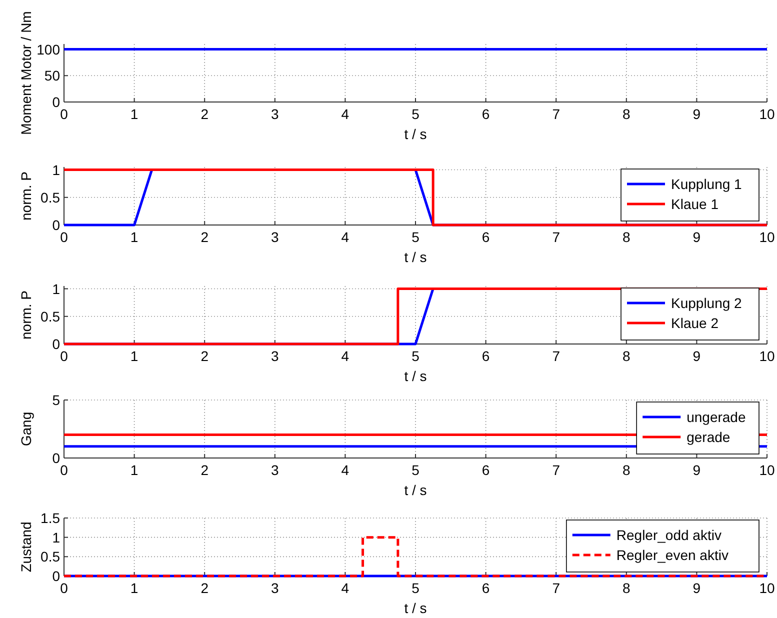  What do you see at coordinates (26, 73) in the screenshot?
I see `y-axis-title: Moment Motor / Nm` at bounding box center [26, 73].